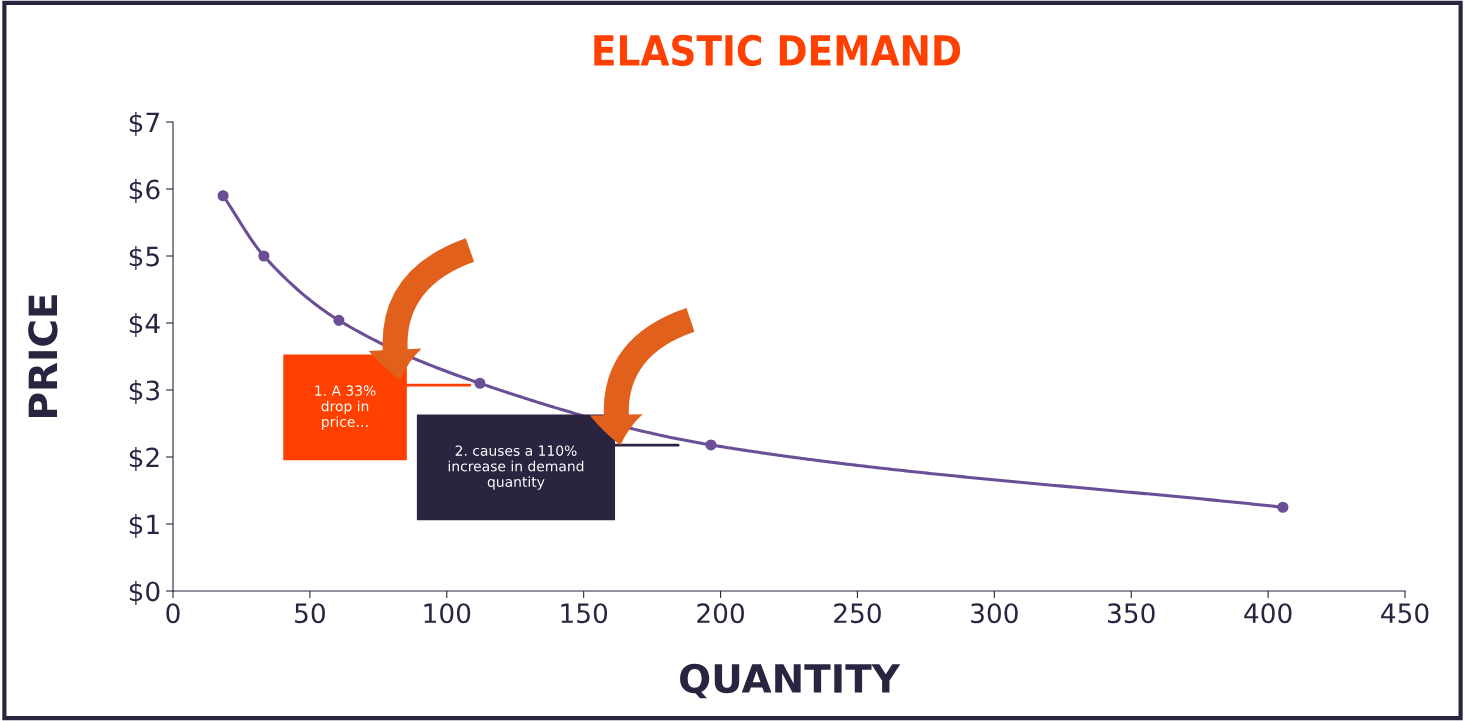  What do you see at coordinates (1405, 613) in the screenshot?
I see `x-tick-label: 450` at bounding box center [1405, 613].